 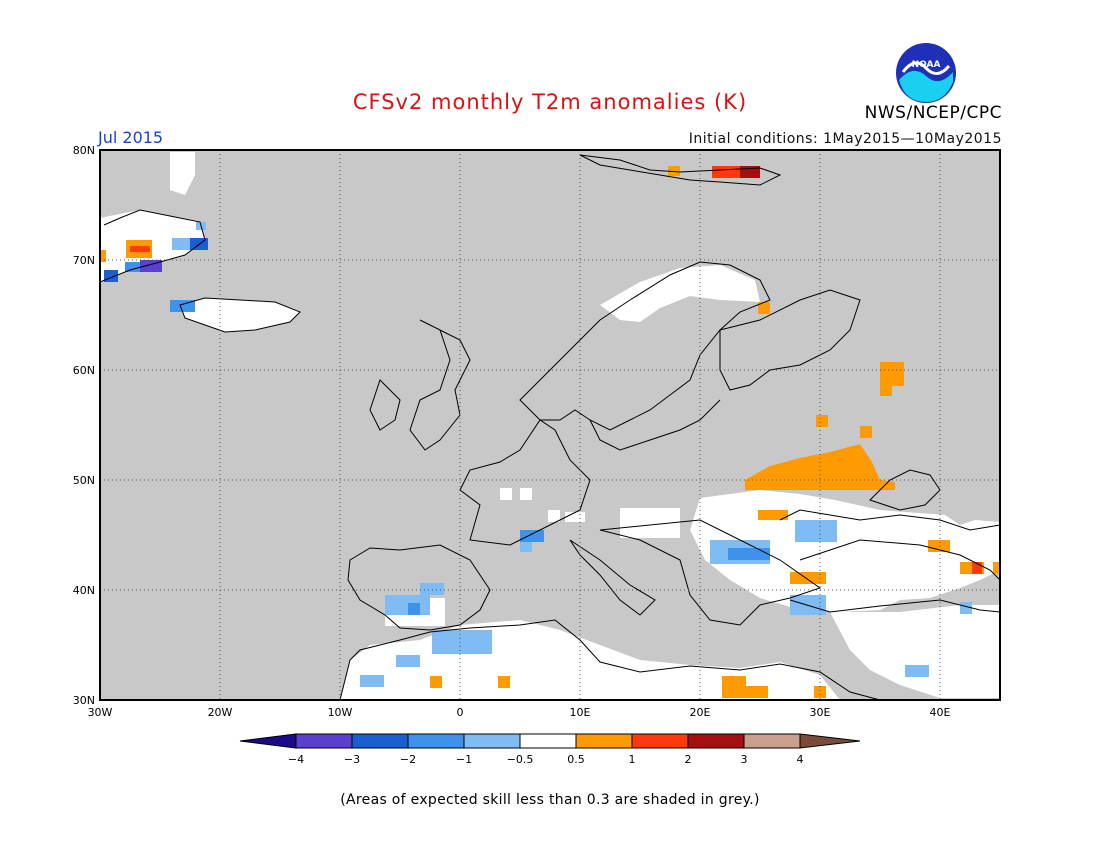 What do you see at coordinates (464, 759) in the screenshot?
I see `colorbar-label: −1` at bounding box center [464, 759].